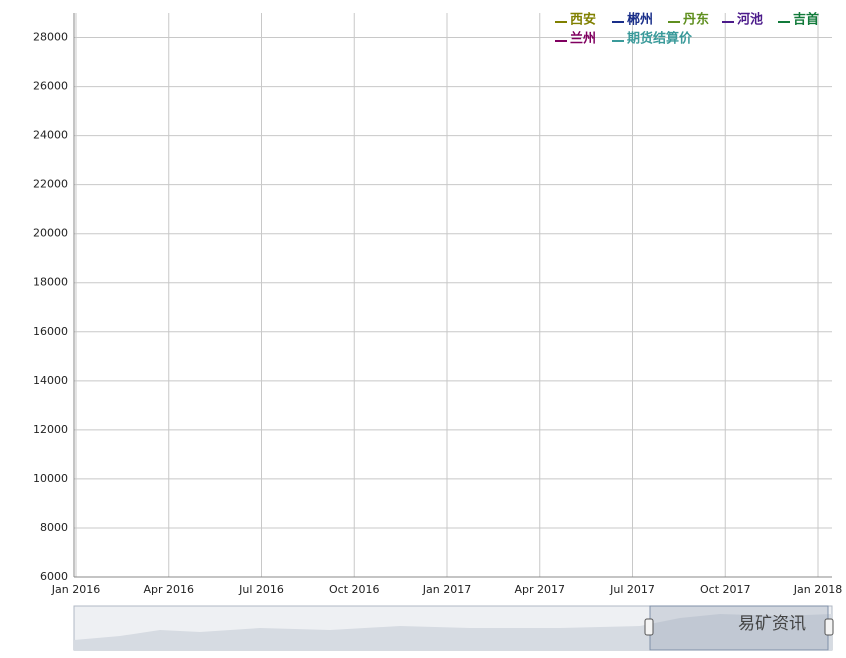  Describe the element at coordinates (50, 478) in the screenshot. I see `y-tick-label: 10000` at that location.